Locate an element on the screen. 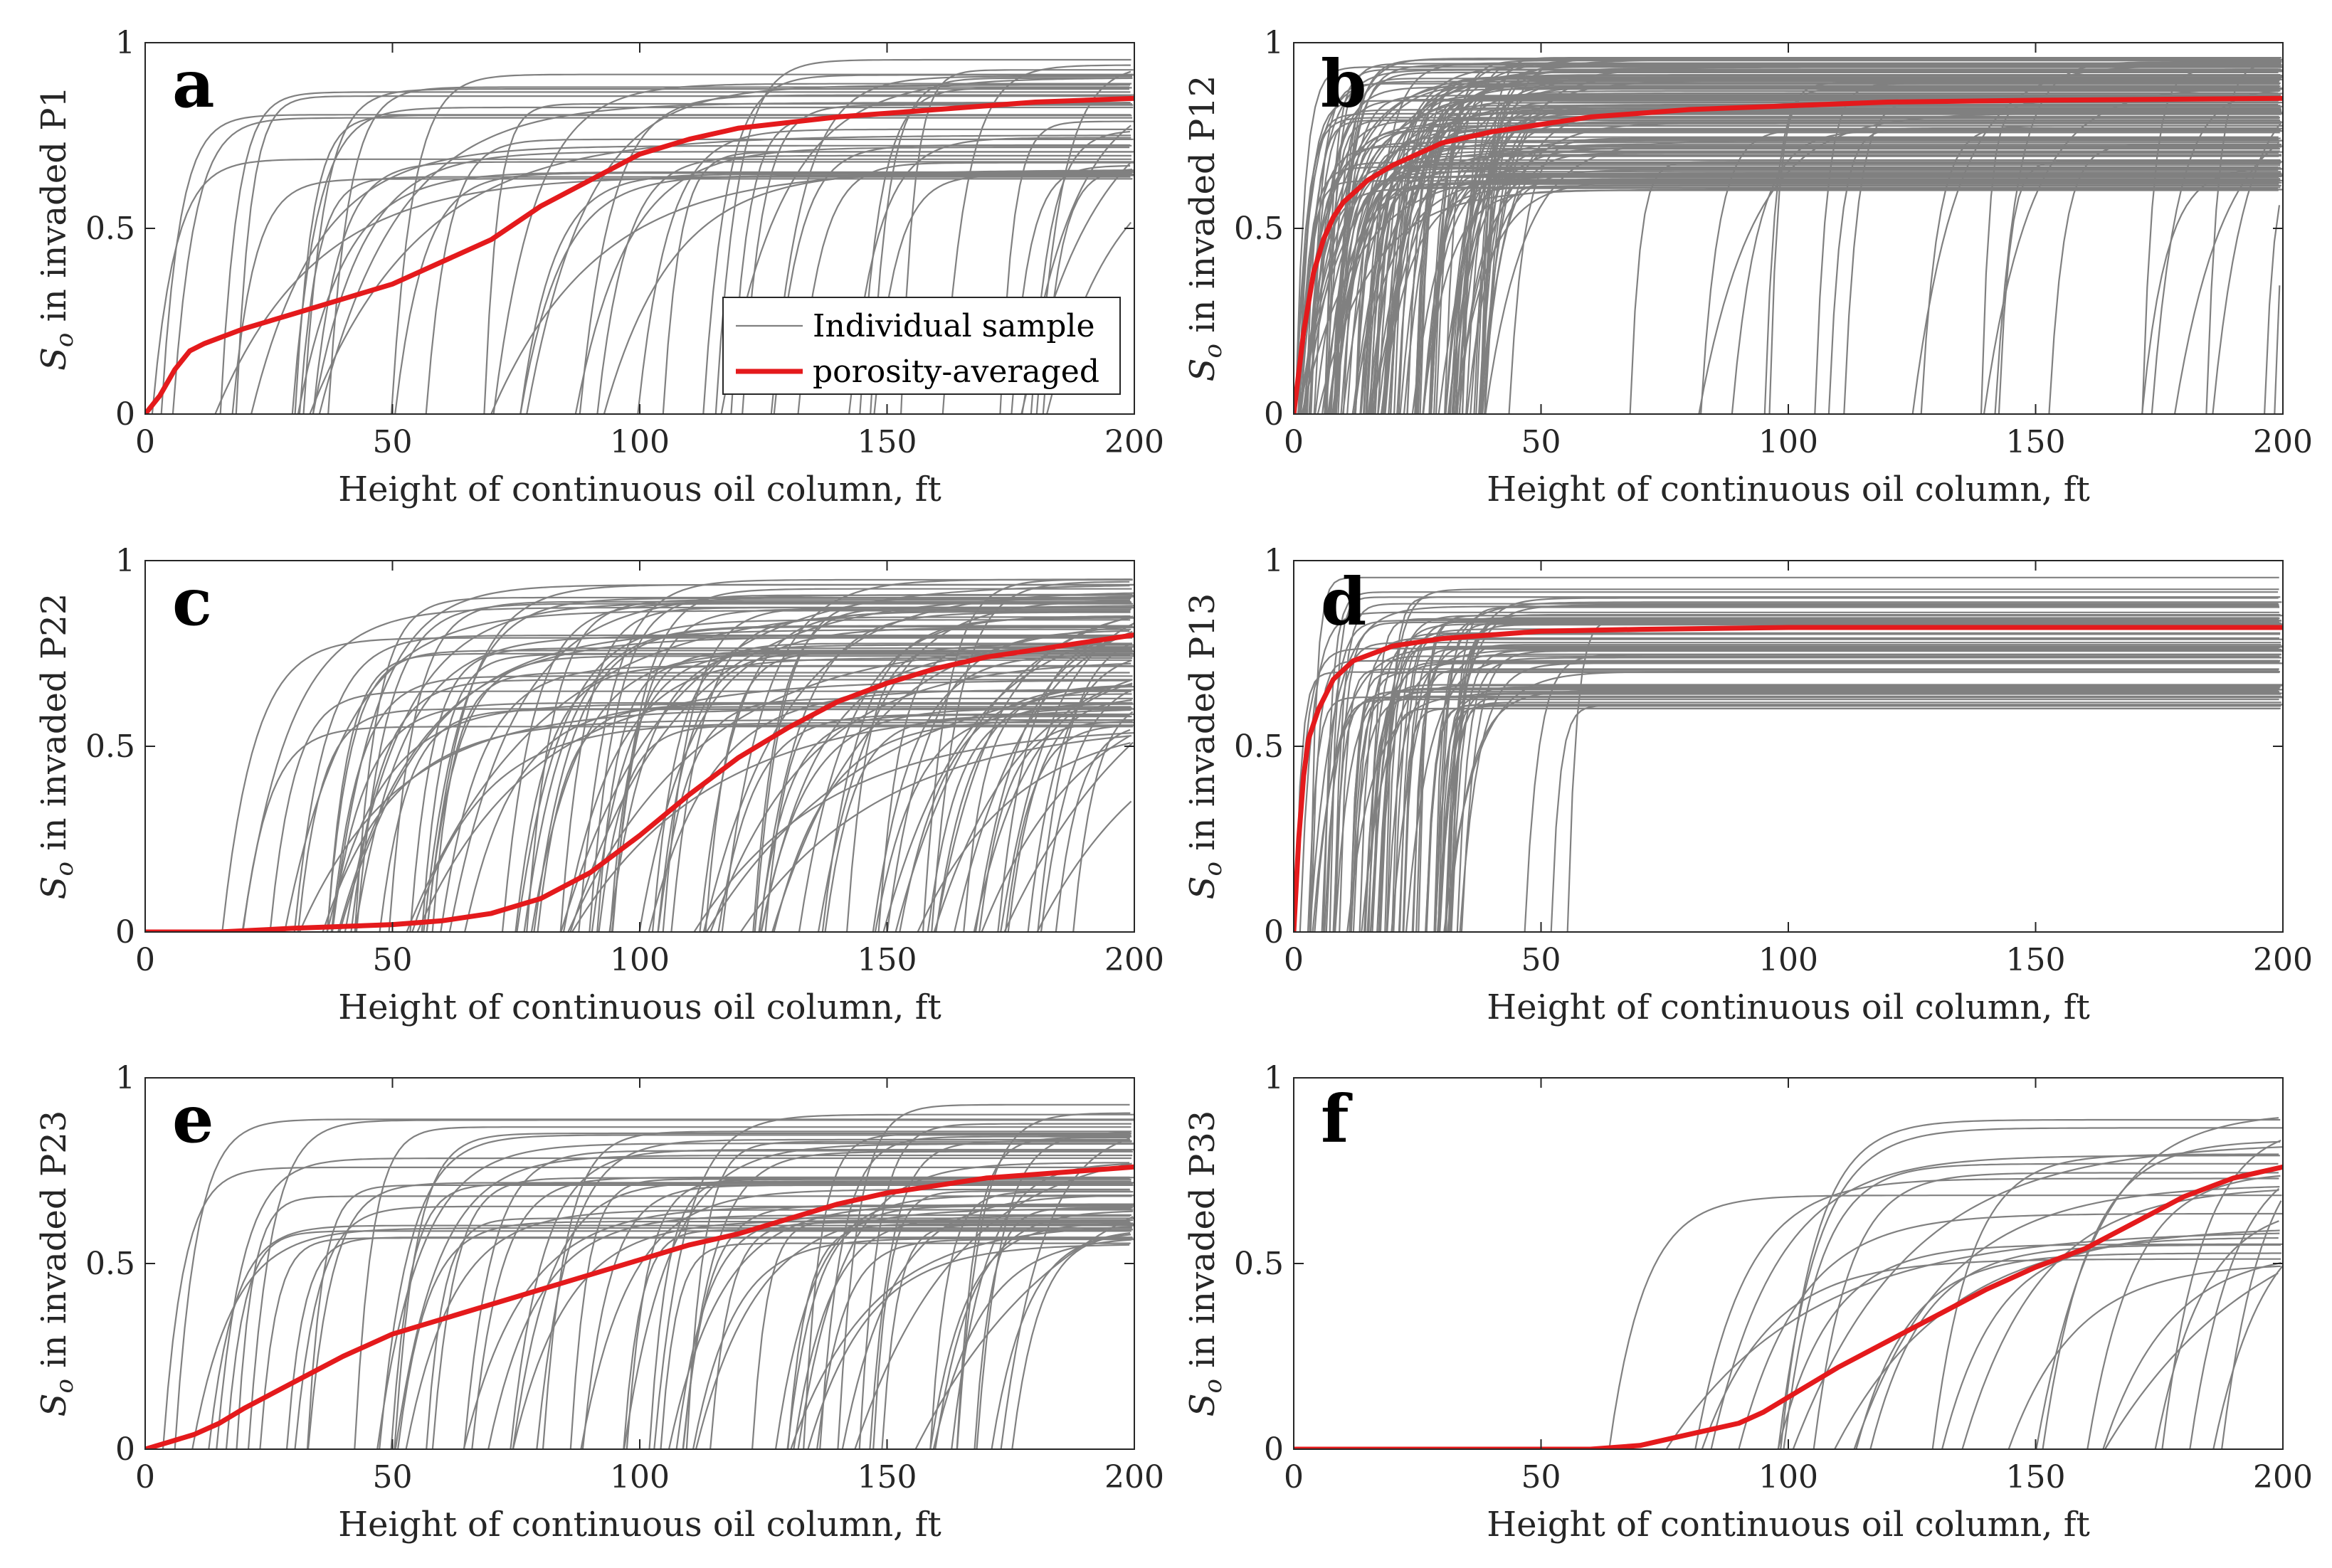 Image resolution: width=2332 pixels, height=1568 pixels. legend-box is located at coordinates (922, 346).